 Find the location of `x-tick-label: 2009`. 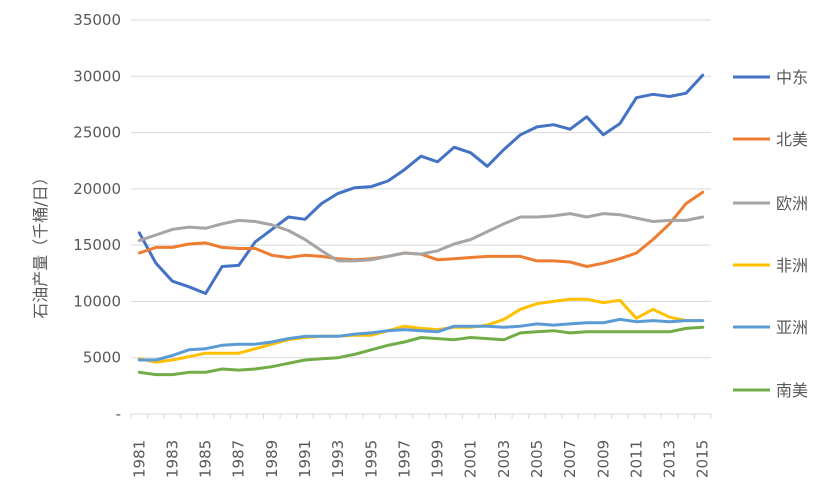

x-tick-label: 2009 is located at coordinates (603, 459).